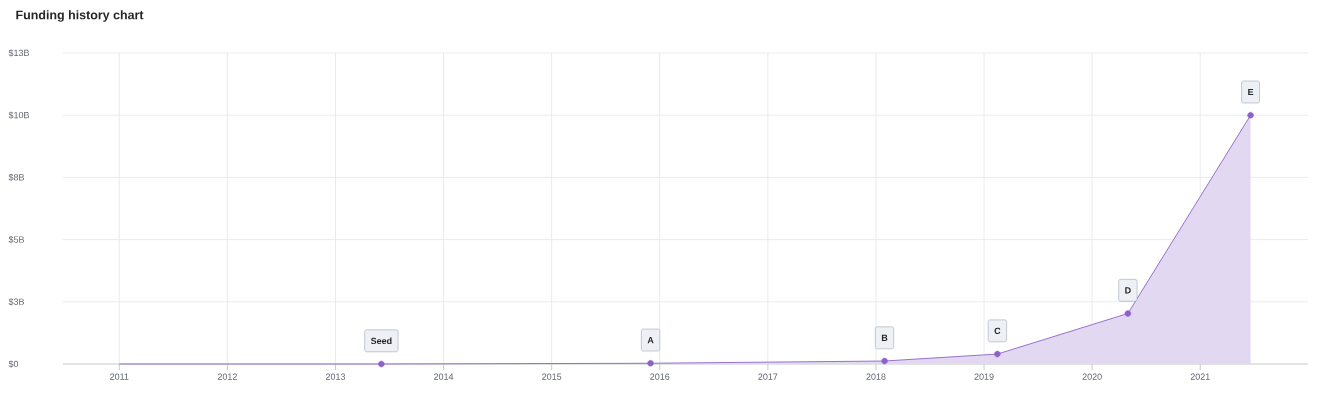 Image resolution: width=1321 pixels, height=401 pixels. I want to click on x-tick-label: 2016, so click(660, 376).